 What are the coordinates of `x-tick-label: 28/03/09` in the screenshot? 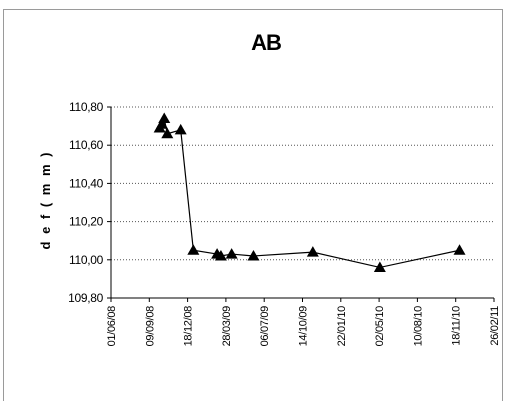 It's located at (227, 326).